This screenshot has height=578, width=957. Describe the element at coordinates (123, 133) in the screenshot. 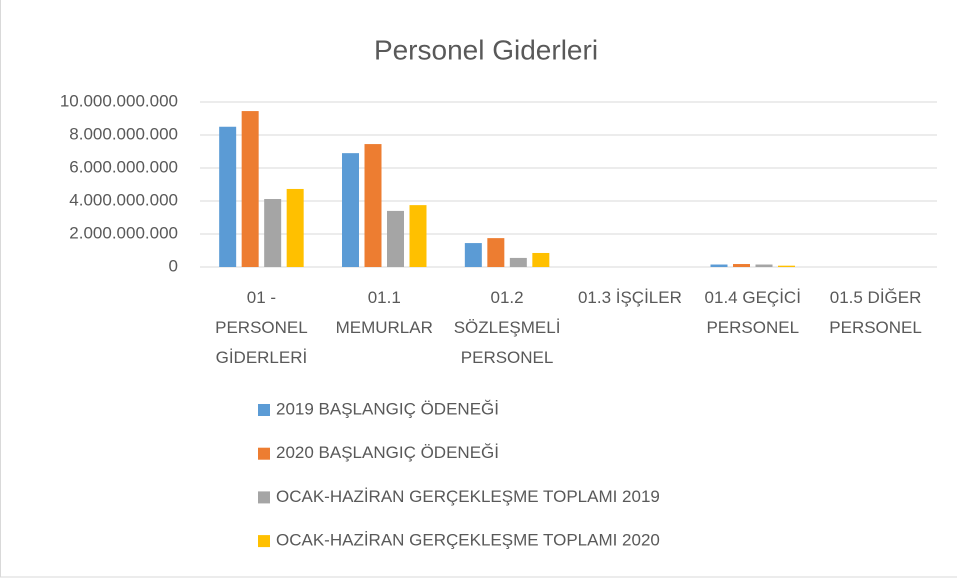

I see `y-tick-label: 8.000.000.000` at that location.